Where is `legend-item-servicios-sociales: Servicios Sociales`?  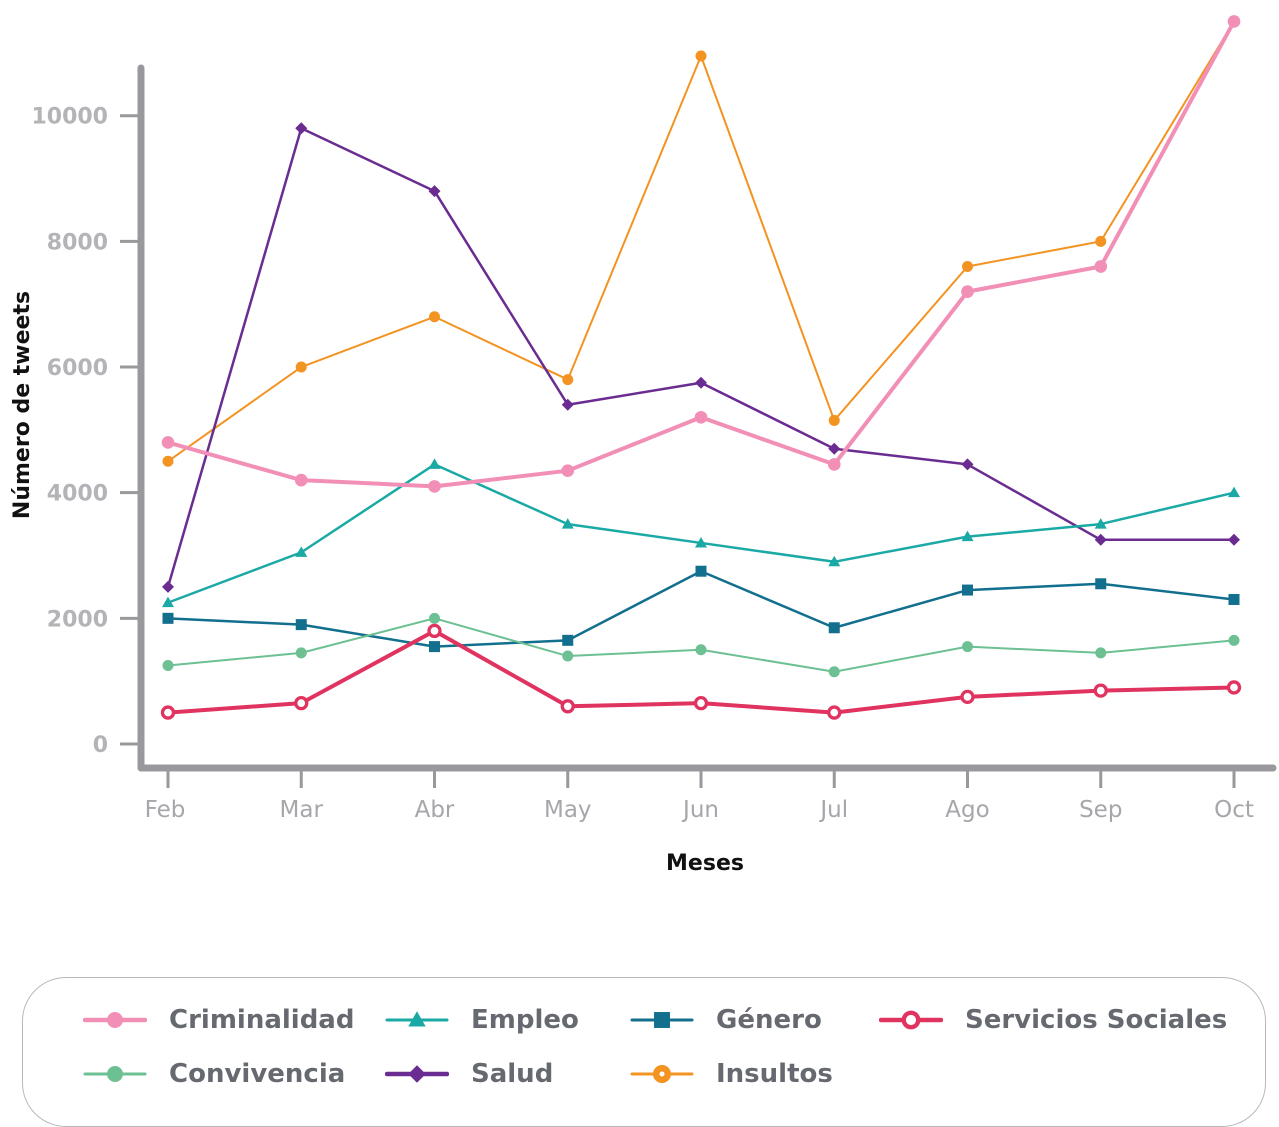
legend-item-servicios-sociales: Servicios Sociales is located at coordinates (1053, 1020).